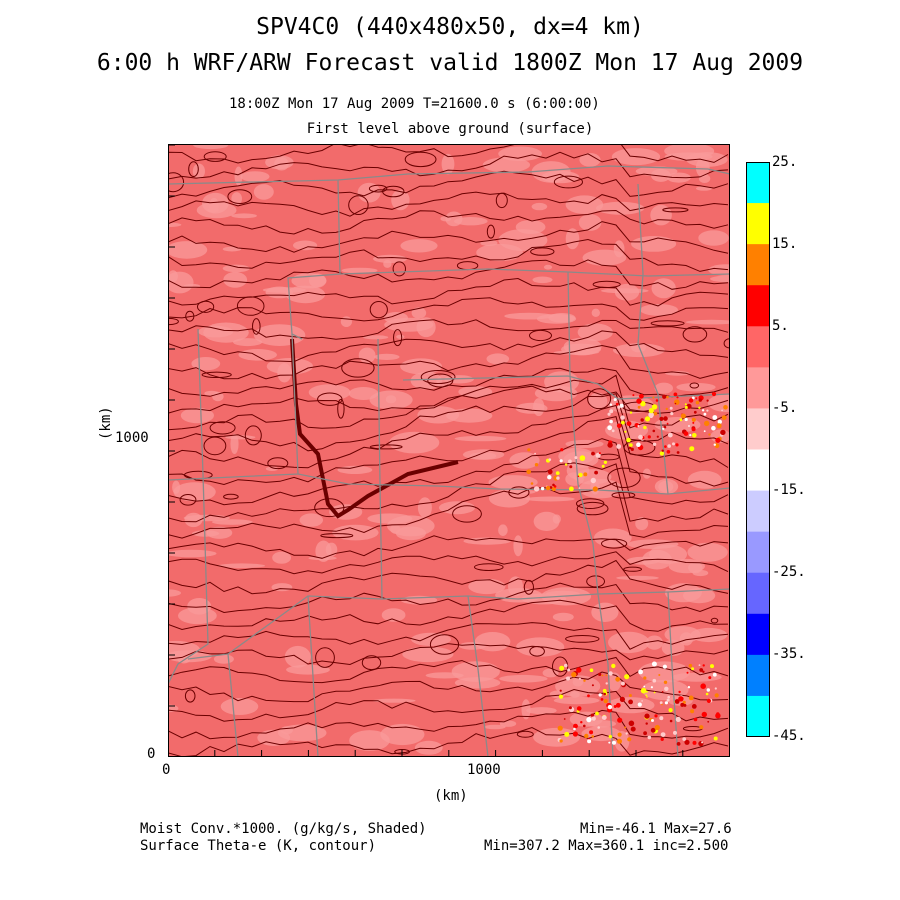  Describe the element at coordinates (789, 572) in the screenshot. I see `colorbar-label-minus25: -25.` at that location.